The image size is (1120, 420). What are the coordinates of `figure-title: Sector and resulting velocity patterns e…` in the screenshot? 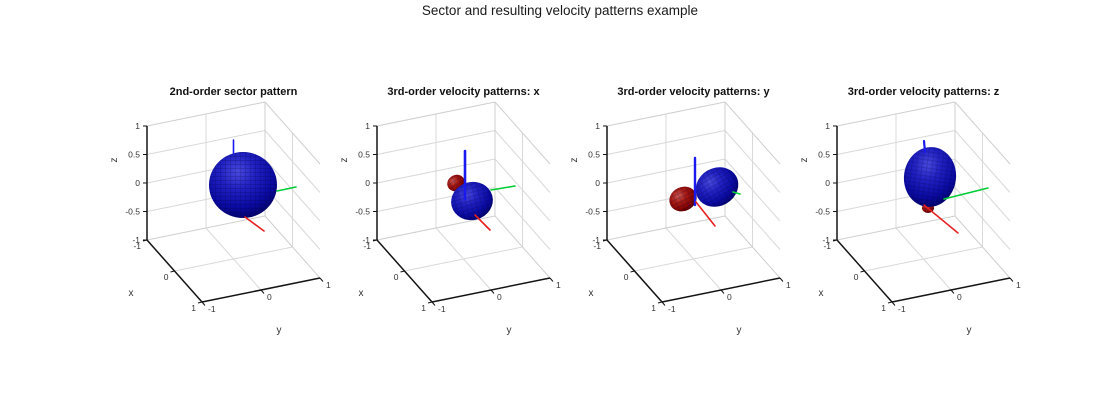 It's located at (560, 10).